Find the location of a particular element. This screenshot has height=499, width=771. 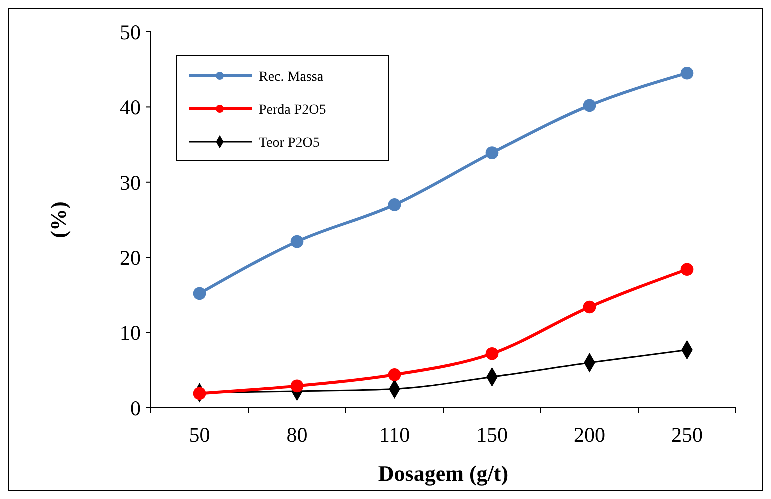

y-axis-title: (%) is located at coordinates (58, 220).